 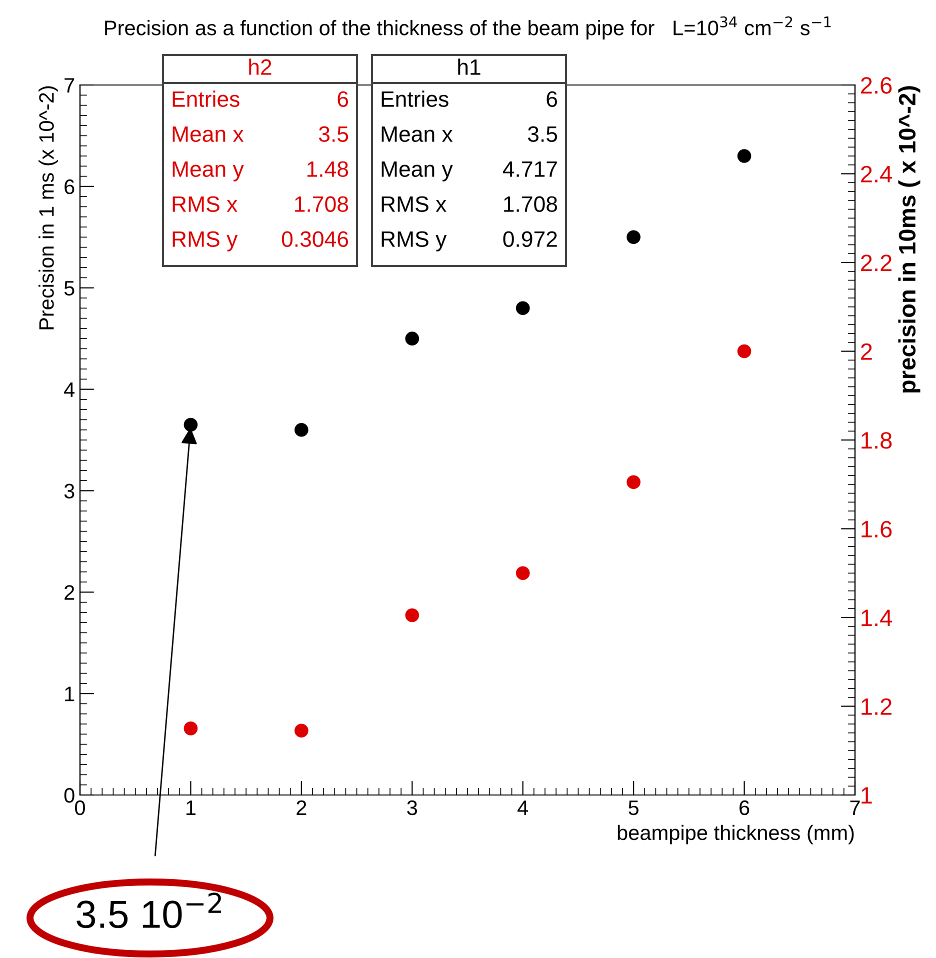 I want to click on x-tick-label: 4, so click(x=523, y=807).